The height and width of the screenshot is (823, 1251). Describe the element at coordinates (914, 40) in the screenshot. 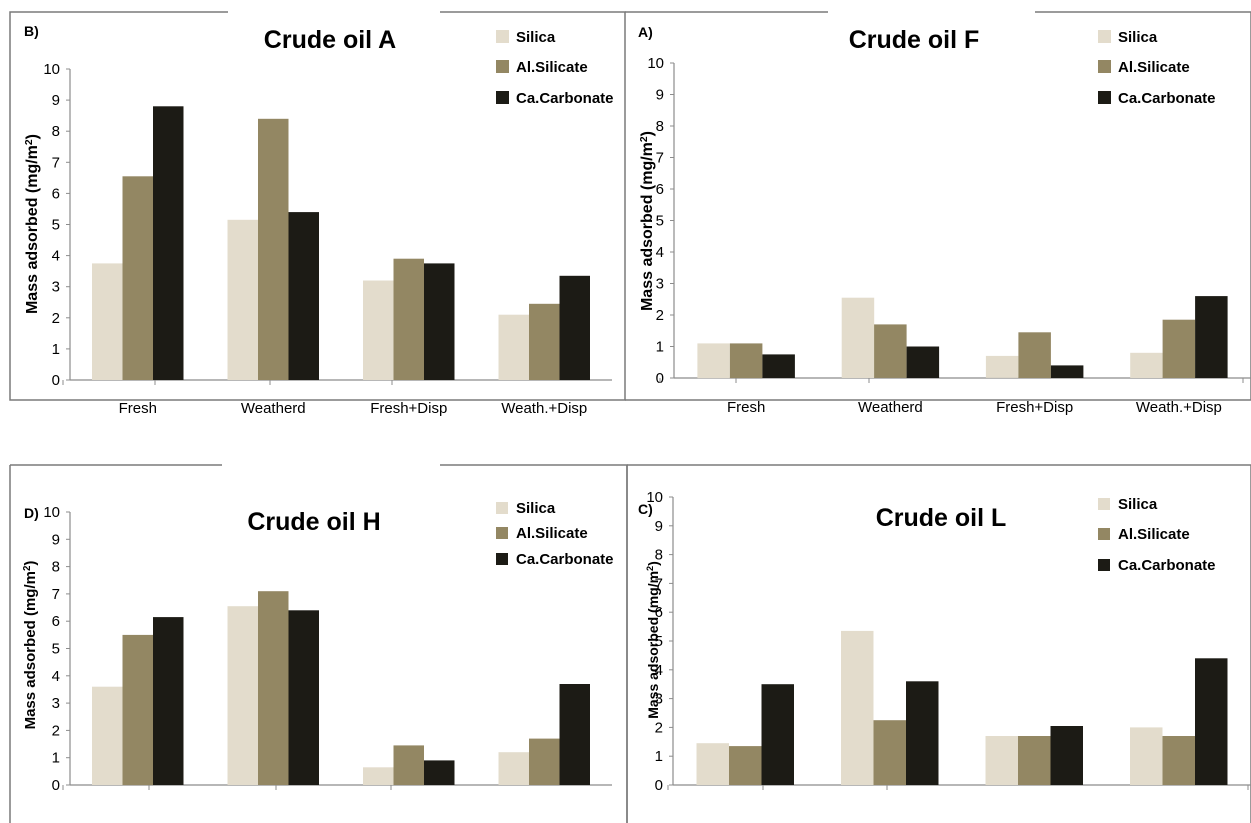

I see `chart-title: Crude oil F` at that location.